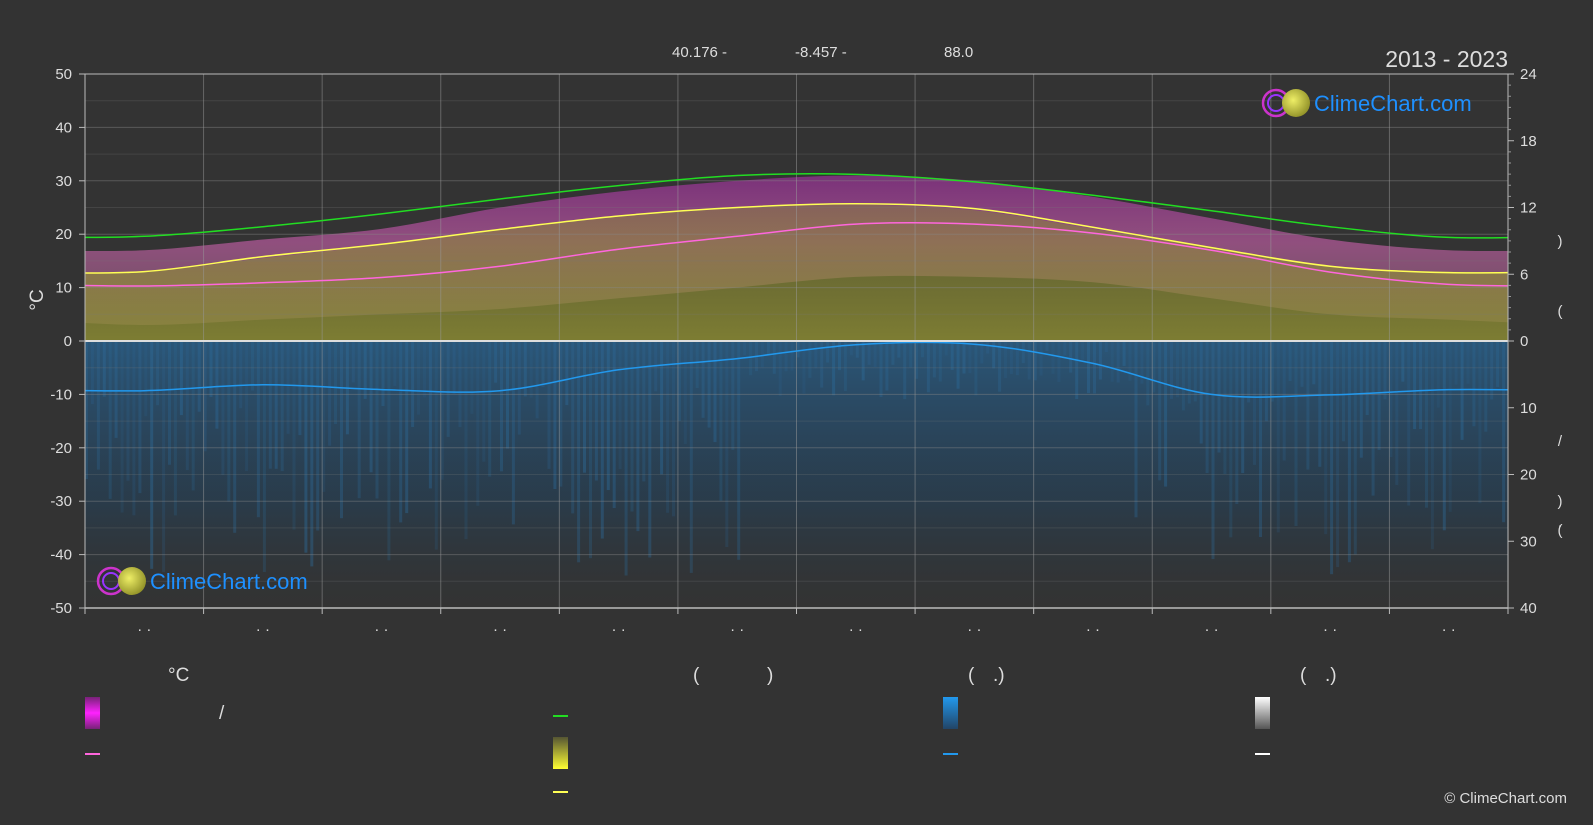 Image resolution: width=1593 pixels, height=825 pixels. Describe the element at coordinates (1524, 274) in the screenshot. I see `right-tick-label: 6` at that location.